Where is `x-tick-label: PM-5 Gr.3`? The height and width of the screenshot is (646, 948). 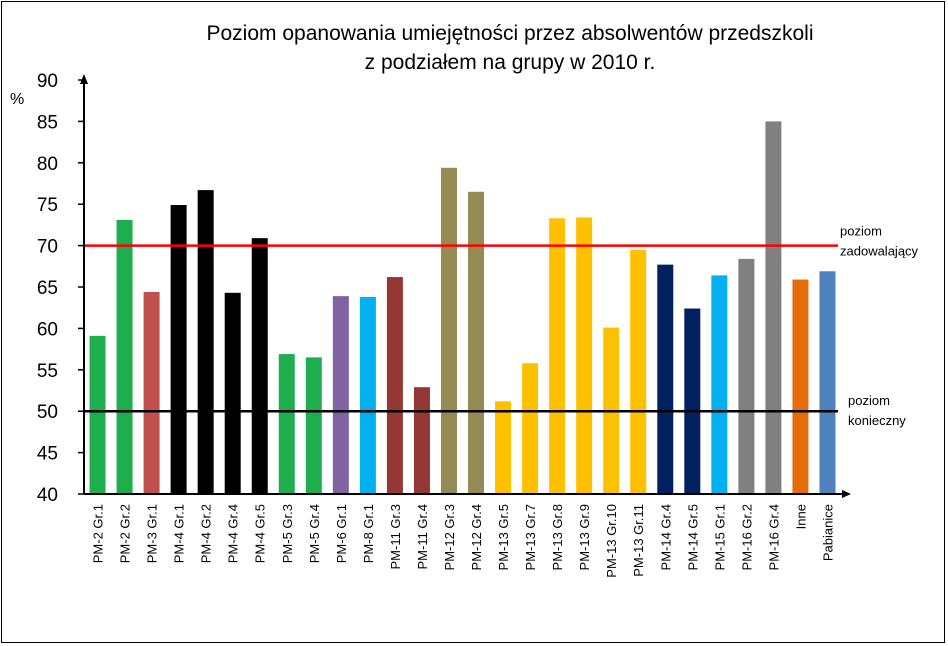 x-tick-label: PM-5 Gr.3 is located at coordinates (287, 533).